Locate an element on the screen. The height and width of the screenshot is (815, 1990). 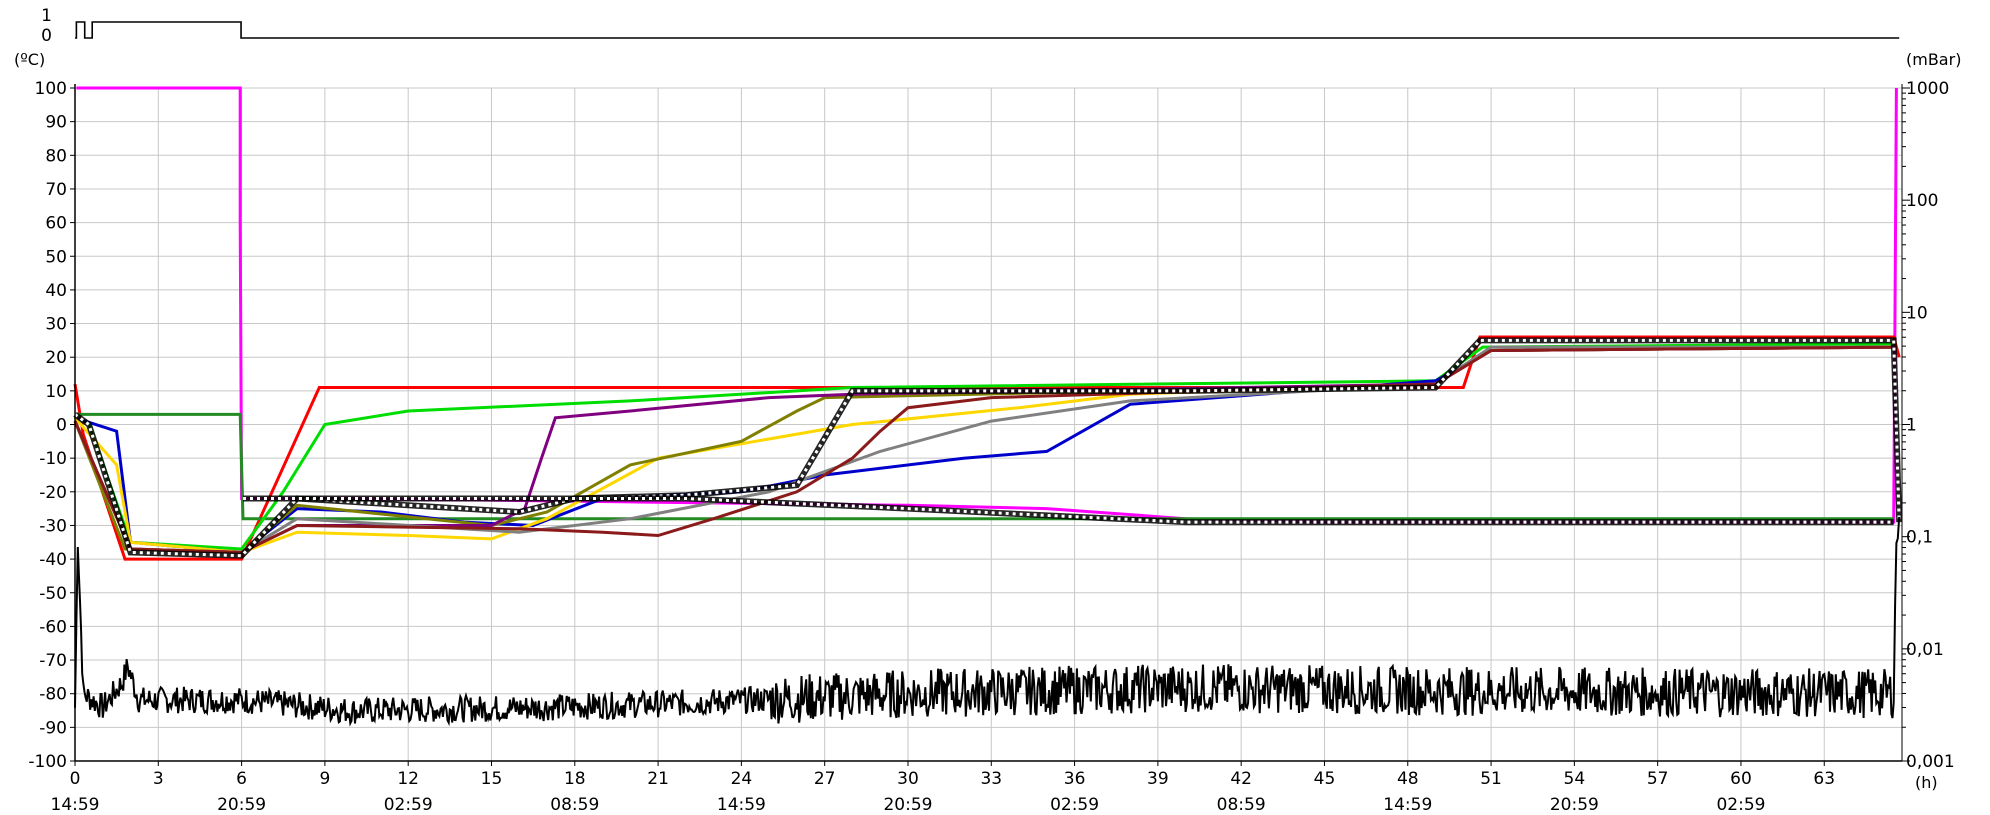
right-tick-label: 0,001 is located at coordinates (1930, 762).